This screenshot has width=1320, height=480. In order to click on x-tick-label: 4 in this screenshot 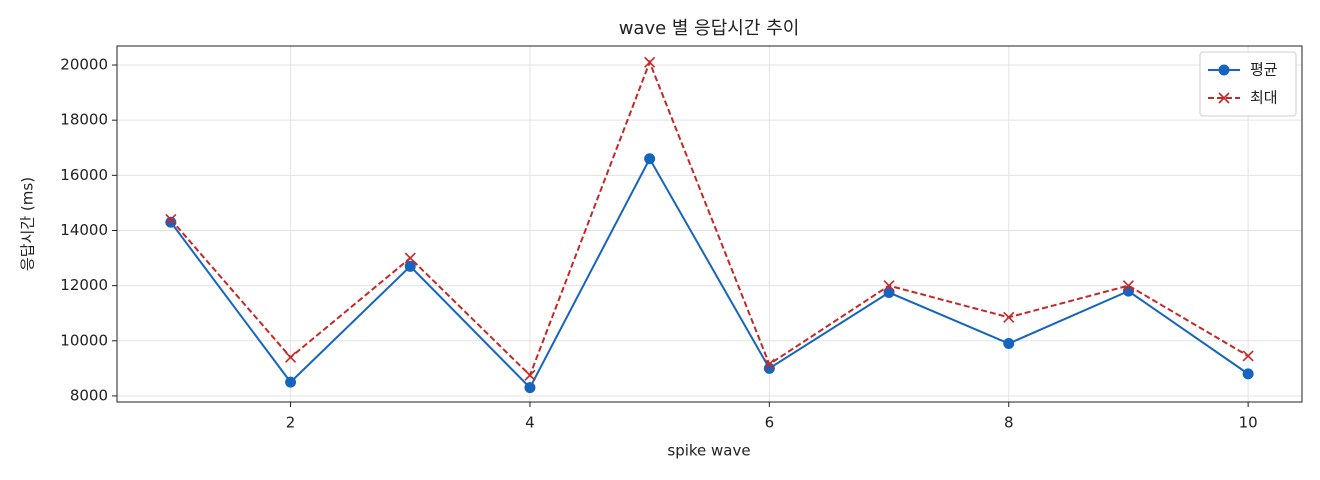, I will do `click(530, 423)`.